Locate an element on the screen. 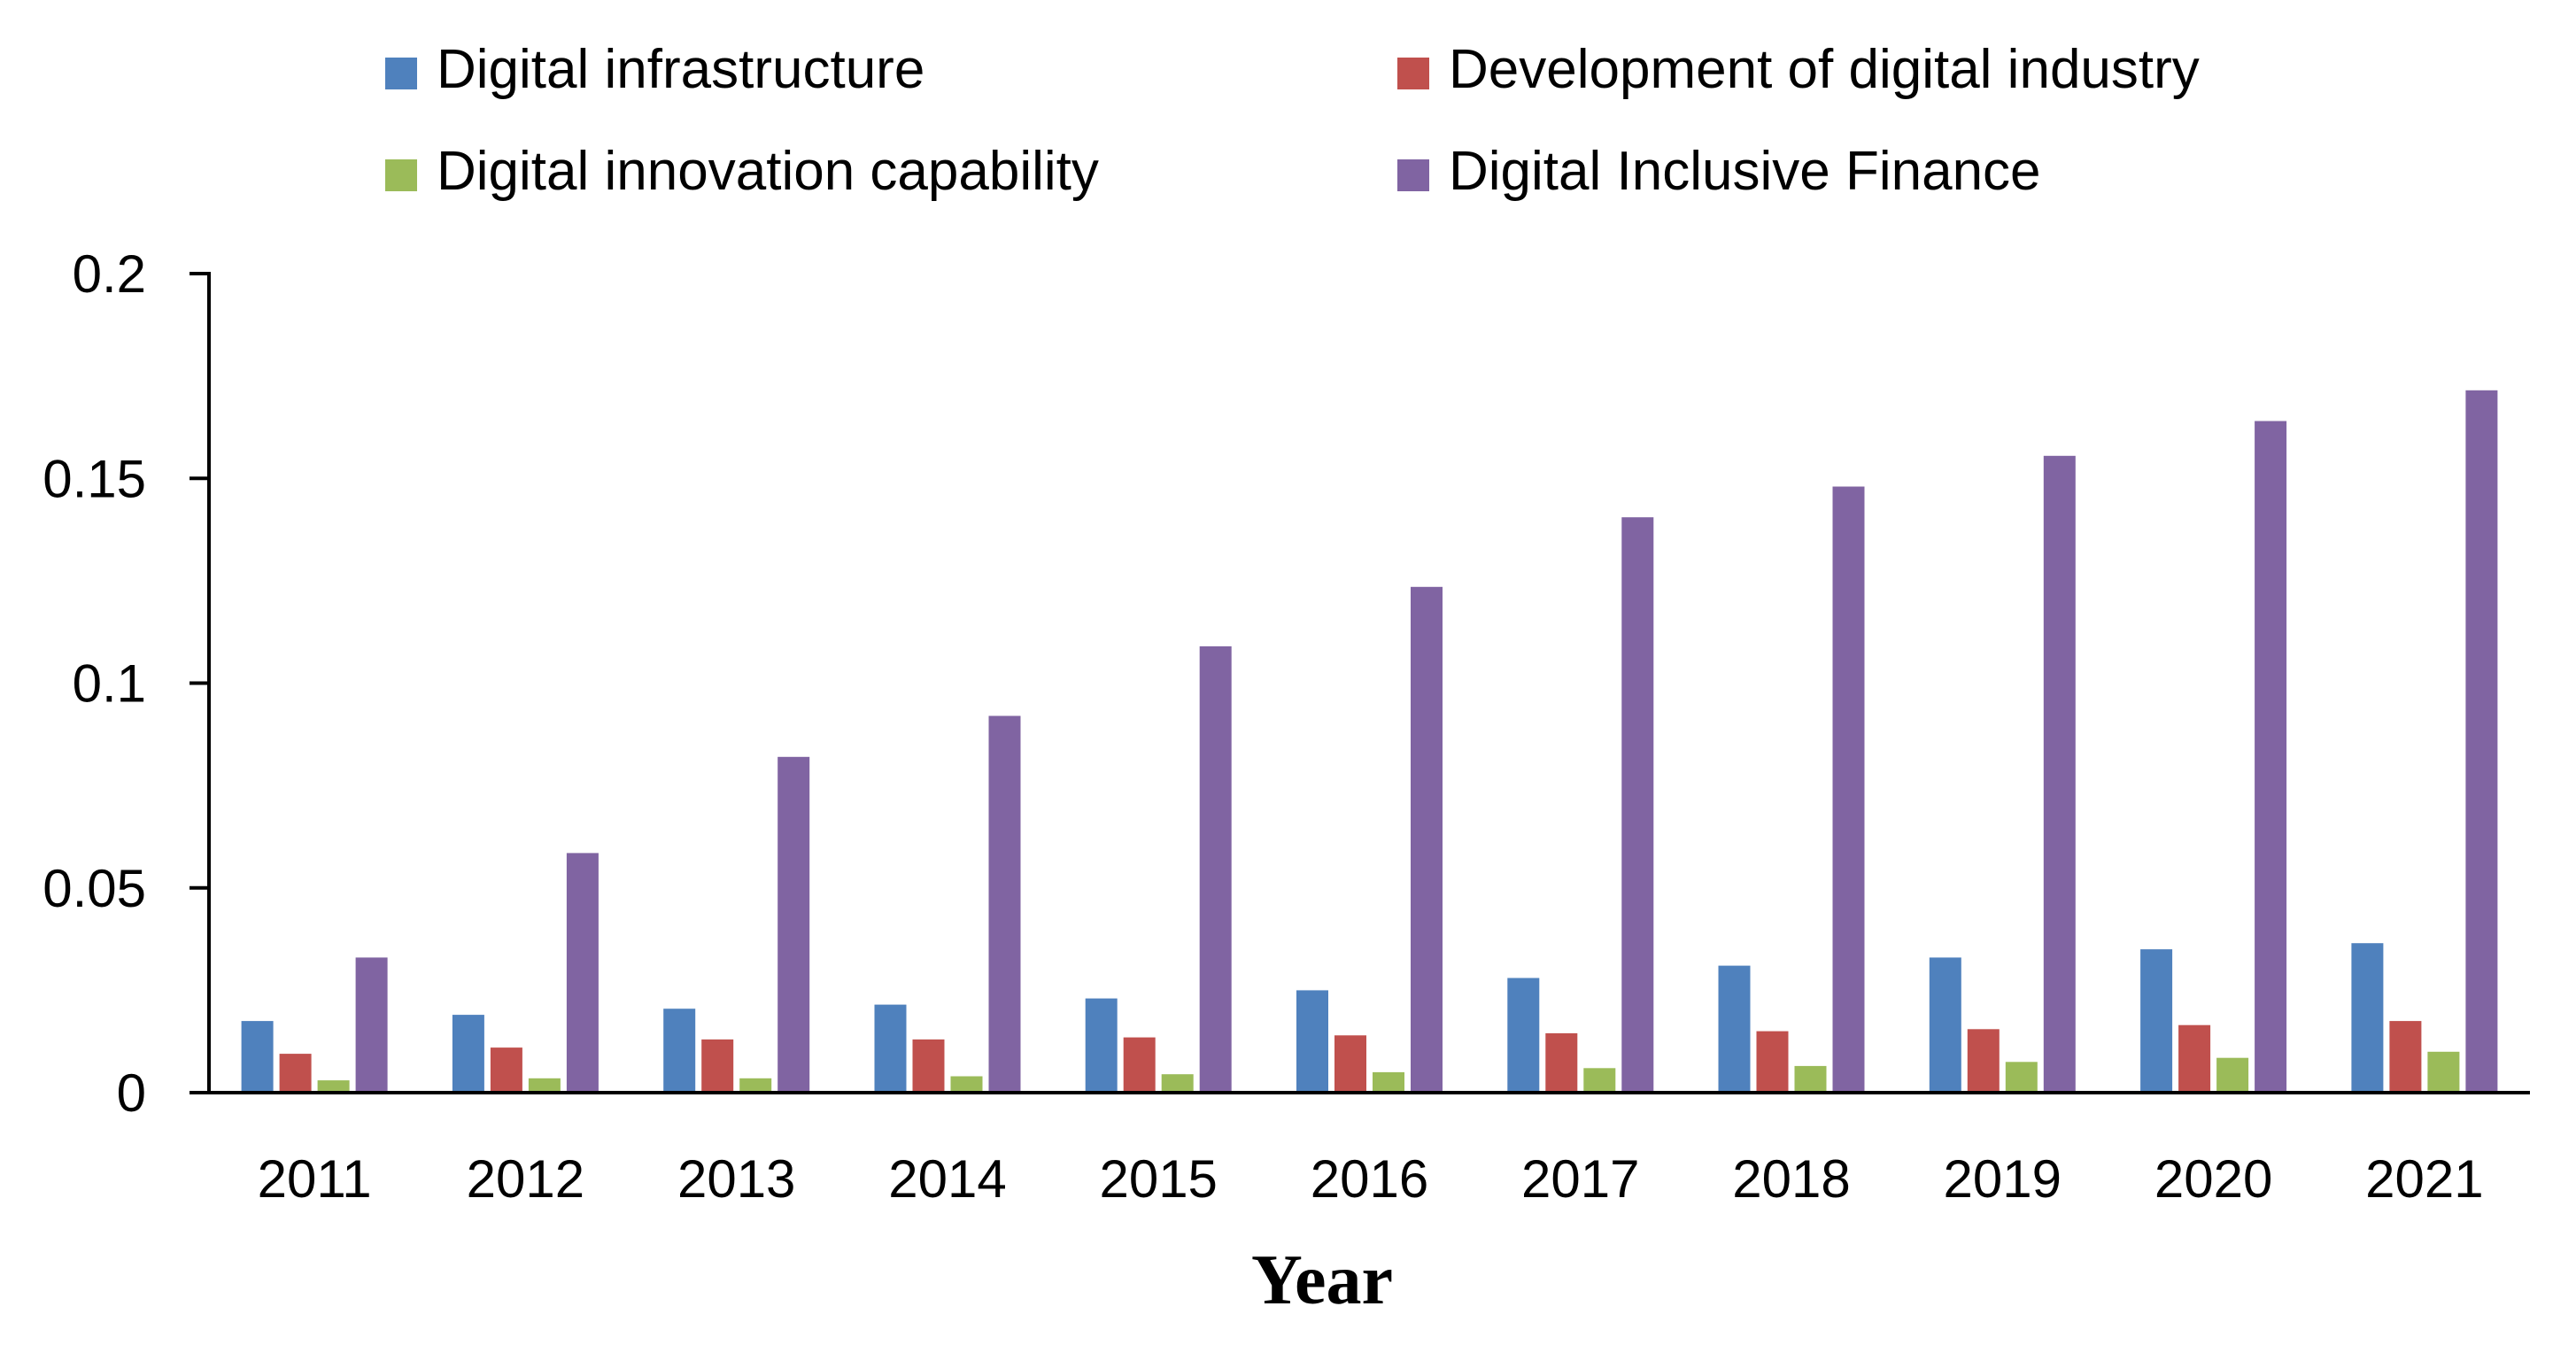 This screenshot has width=2576, height=1345. bar-development-of-digital-industry-2014 is located at coordinates (928, 1066).